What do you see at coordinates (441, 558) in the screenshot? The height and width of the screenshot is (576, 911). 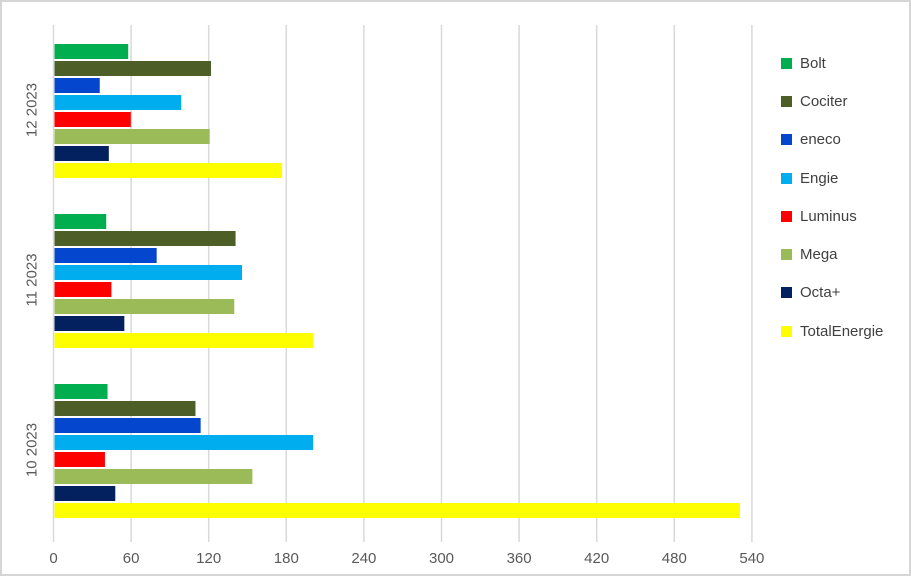 I see `x-axis-tick-label-300: 300` at bounding box center [441, 558].